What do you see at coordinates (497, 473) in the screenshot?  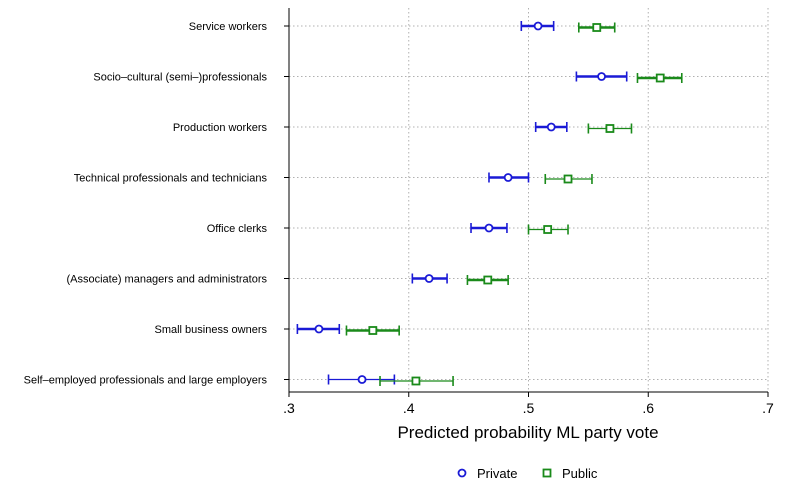 I see `legend-label-private: Private` at bounding box center [497, 473].